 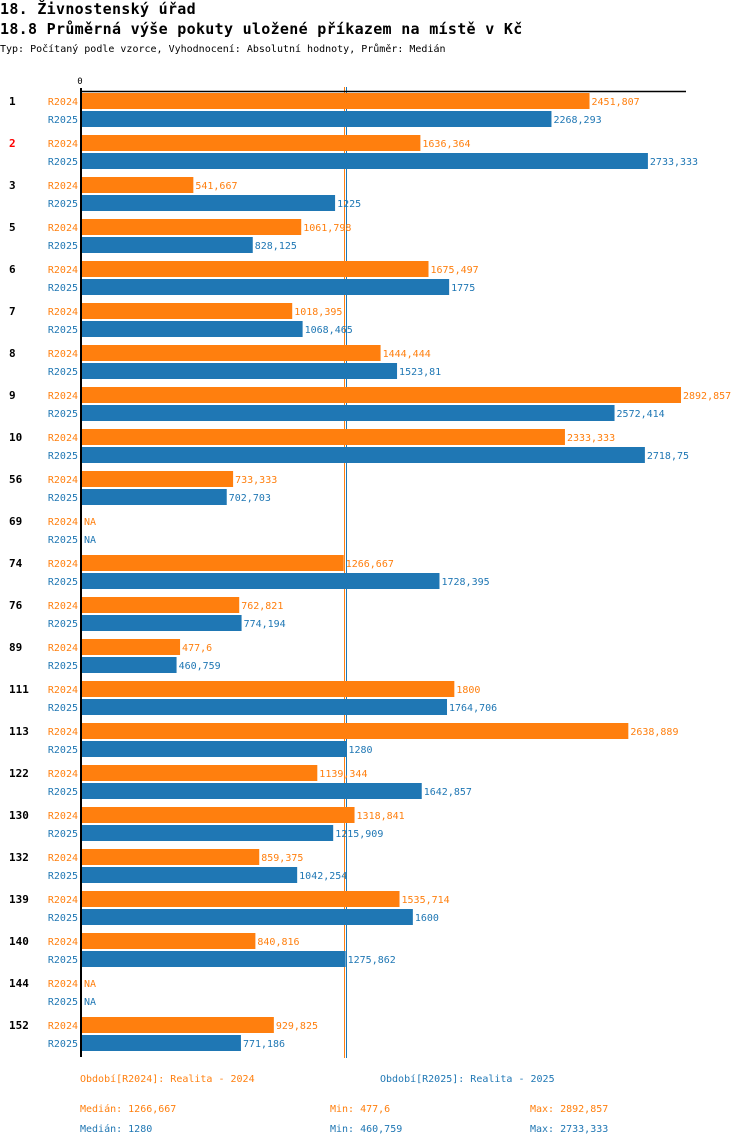 I want to click on value-label-r2024: 1318,841, so click(x=381, y=816).